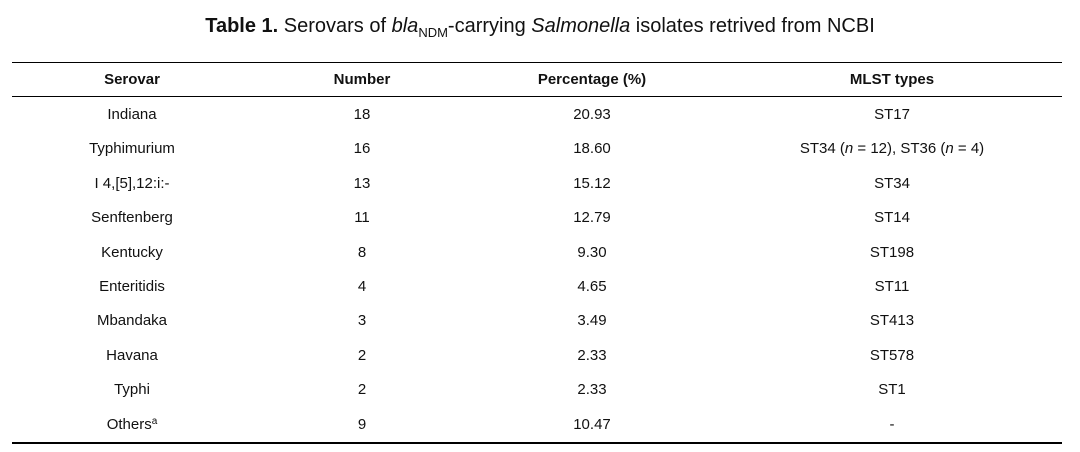 The image size is (1080, 452). I want to click on serovar-text: Kentucky, so click(132, 252).